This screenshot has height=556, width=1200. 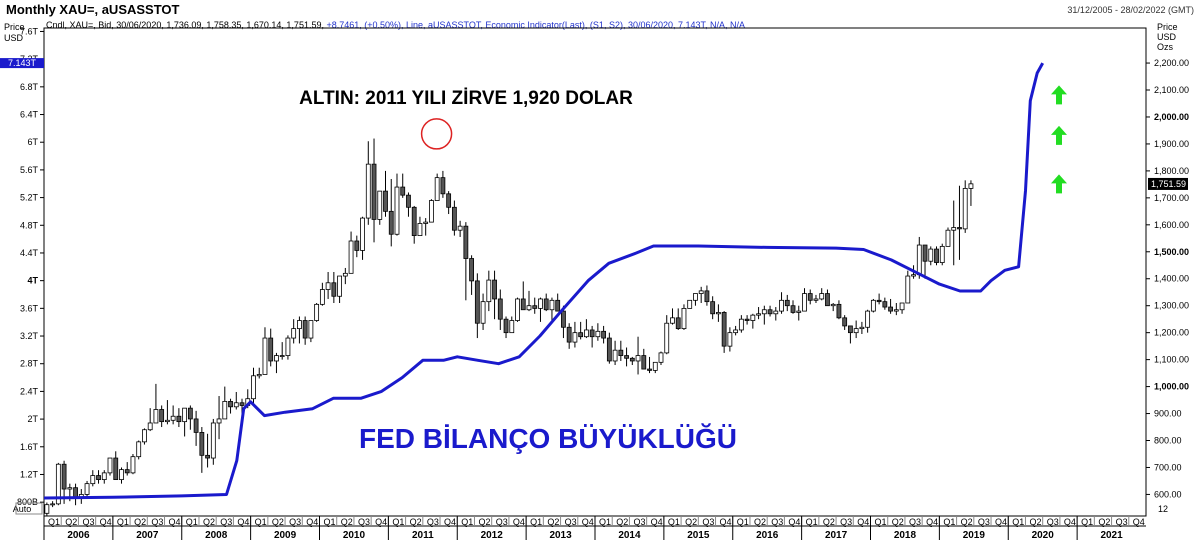 What do you see at coordinates (1168, 467) in the screenshot?
I see `right-tick-label: 700.00` at bounding box center [1168, 467].